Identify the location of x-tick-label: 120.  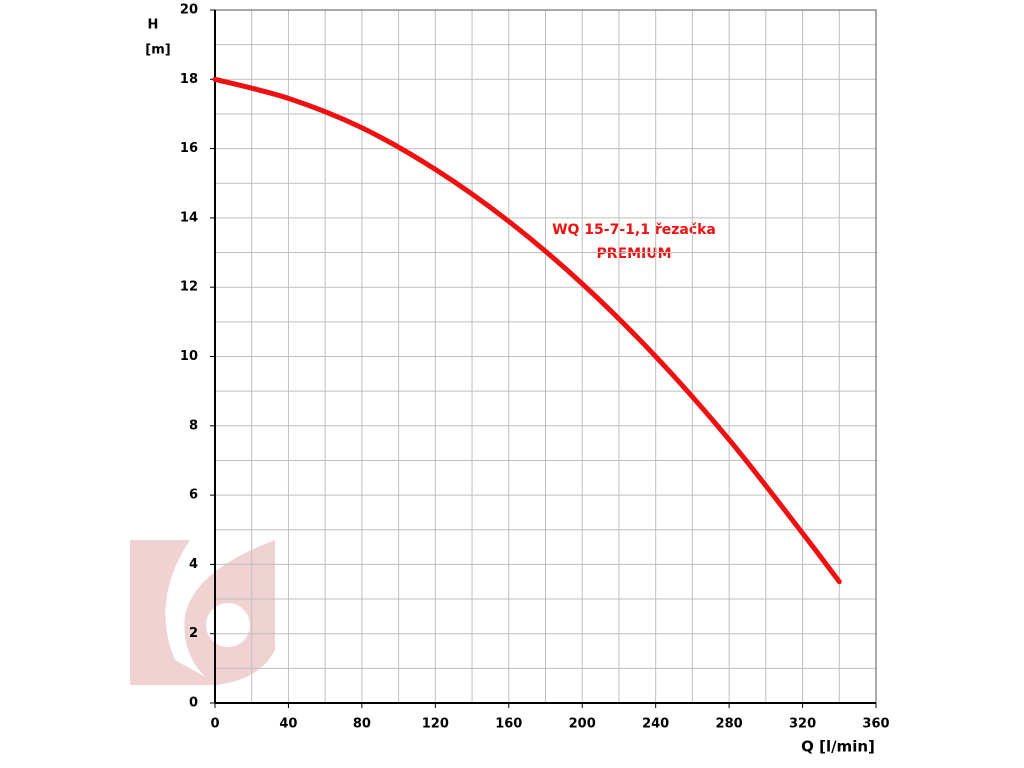
(435, 724).